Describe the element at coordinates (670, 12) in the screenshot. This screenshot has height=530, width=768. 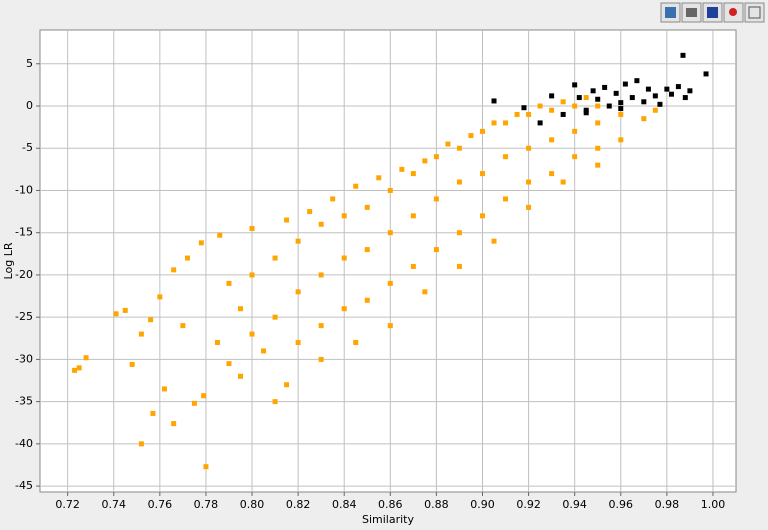
I see `save-icon` at that location.